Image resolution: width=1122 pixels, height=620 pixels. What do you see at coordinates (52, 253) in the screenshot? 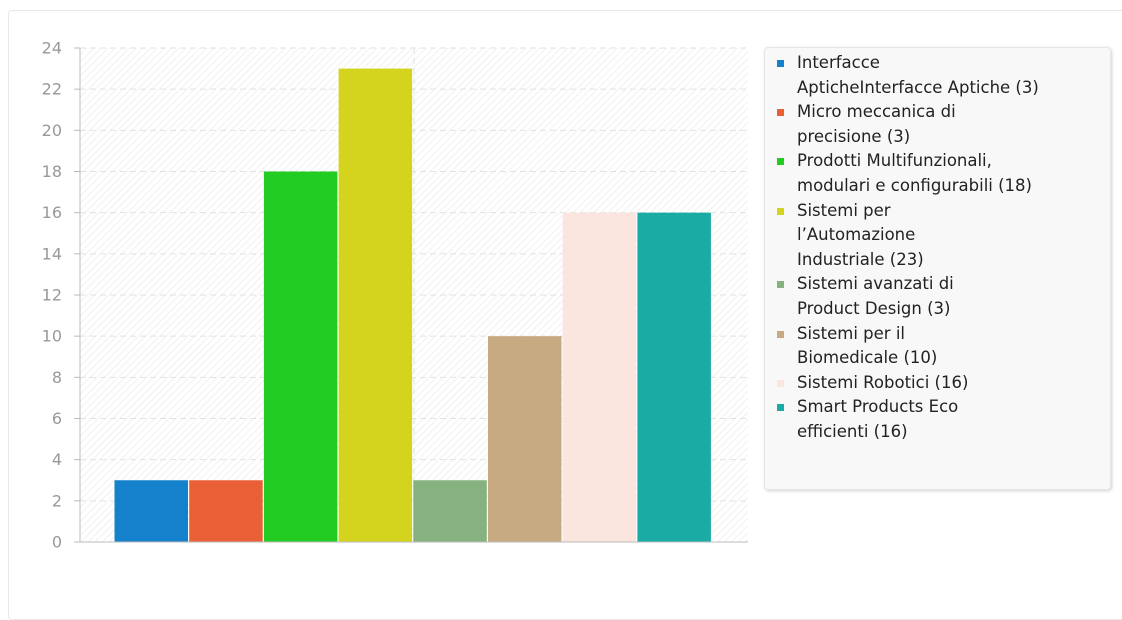
I see `y-tick-label: 14` at bounding box center [52, 253].